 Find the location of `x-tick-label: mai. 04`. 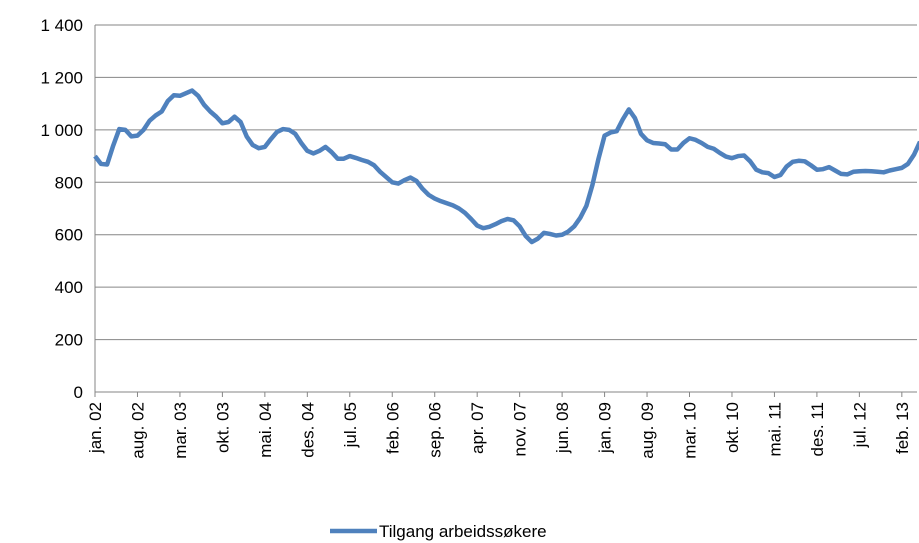

x-tick-label: mai. 04 is located at coordinates (265, 430).